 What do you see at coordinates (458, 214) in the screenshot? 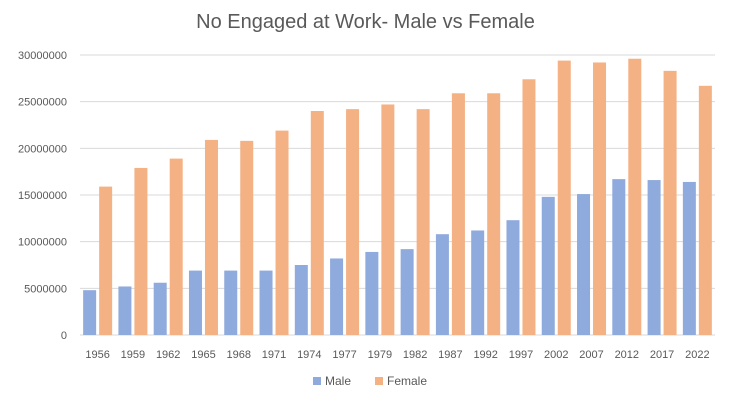
I see `bar-female-1987` at bounding box center [458, 214].